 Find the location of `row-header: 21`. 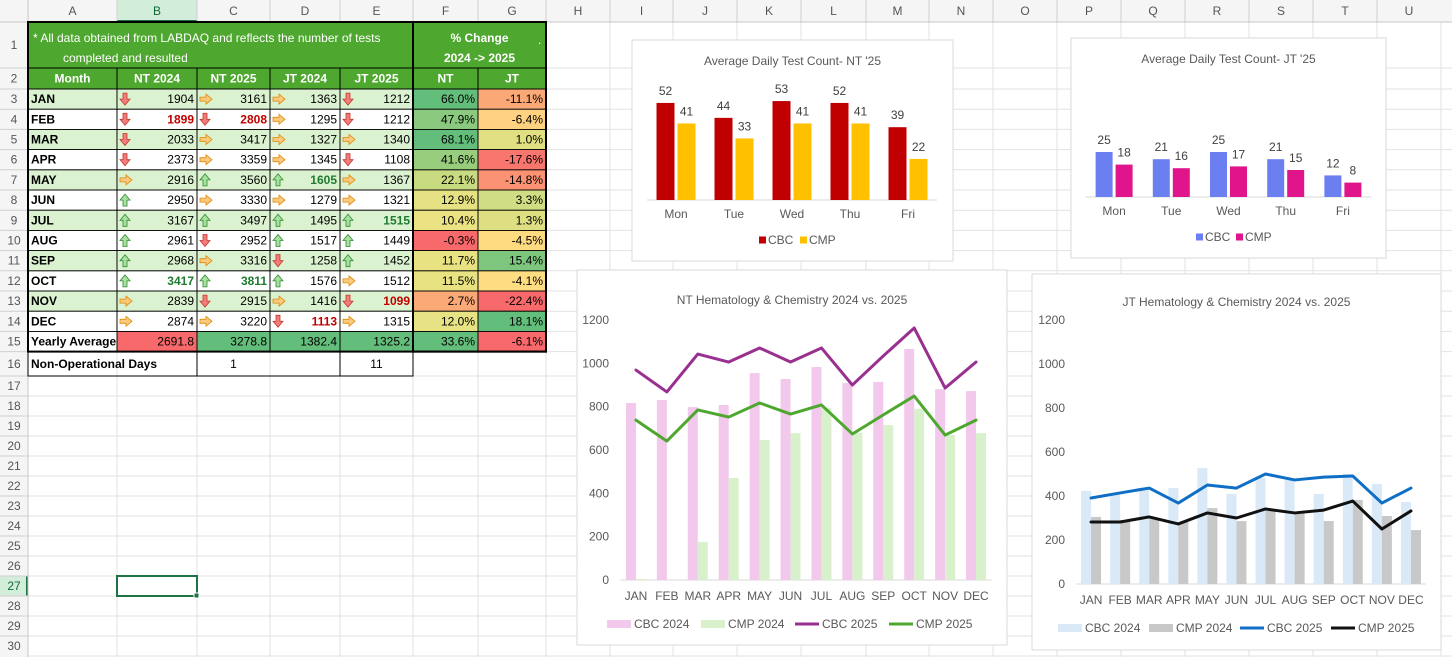

row-header: 21 is located at coordinates (14, 466).